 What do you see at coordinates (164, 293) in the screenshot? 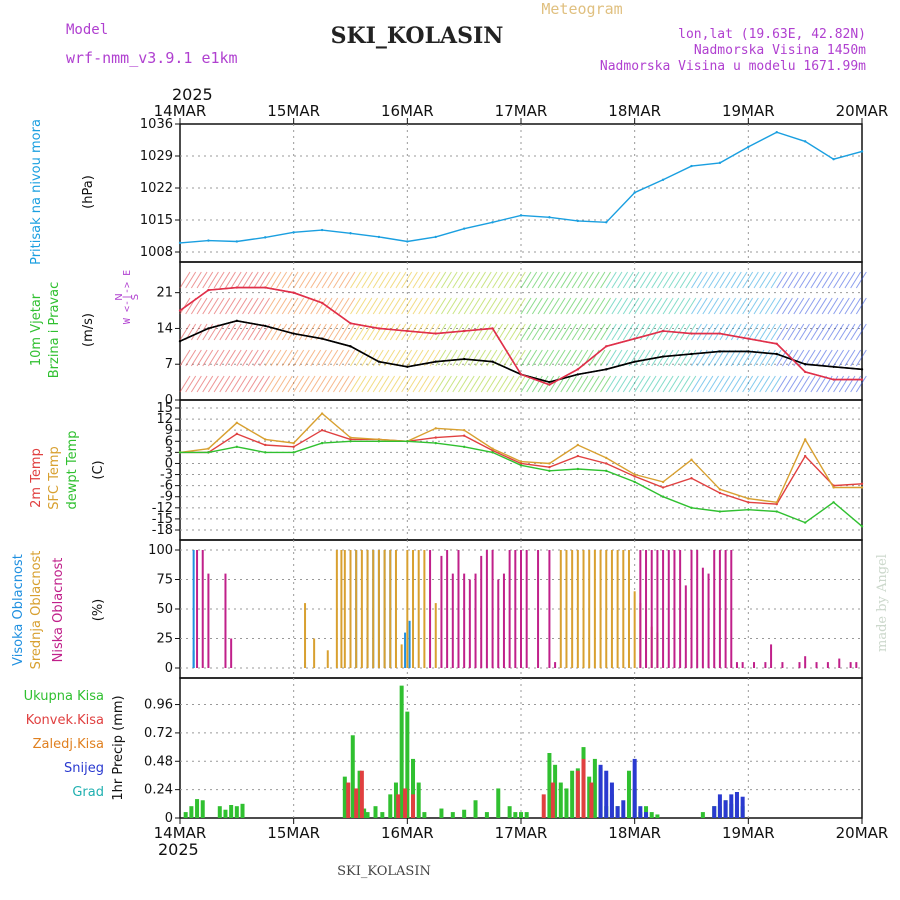
I see `wind-ytick-label: 21` at bounding box center [164, 293].